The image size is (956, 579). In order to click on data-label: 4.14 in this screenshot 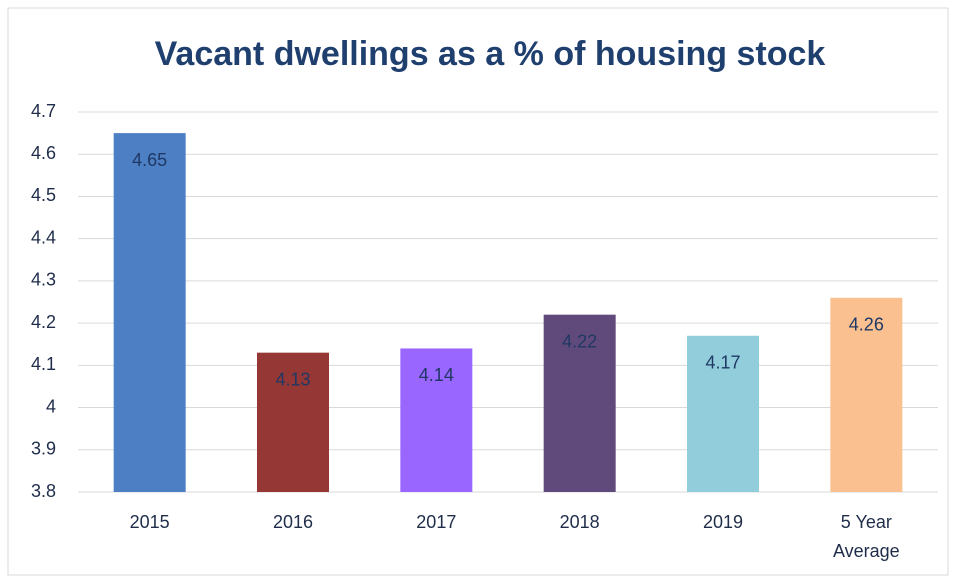, I will do `click(436, 375)`.